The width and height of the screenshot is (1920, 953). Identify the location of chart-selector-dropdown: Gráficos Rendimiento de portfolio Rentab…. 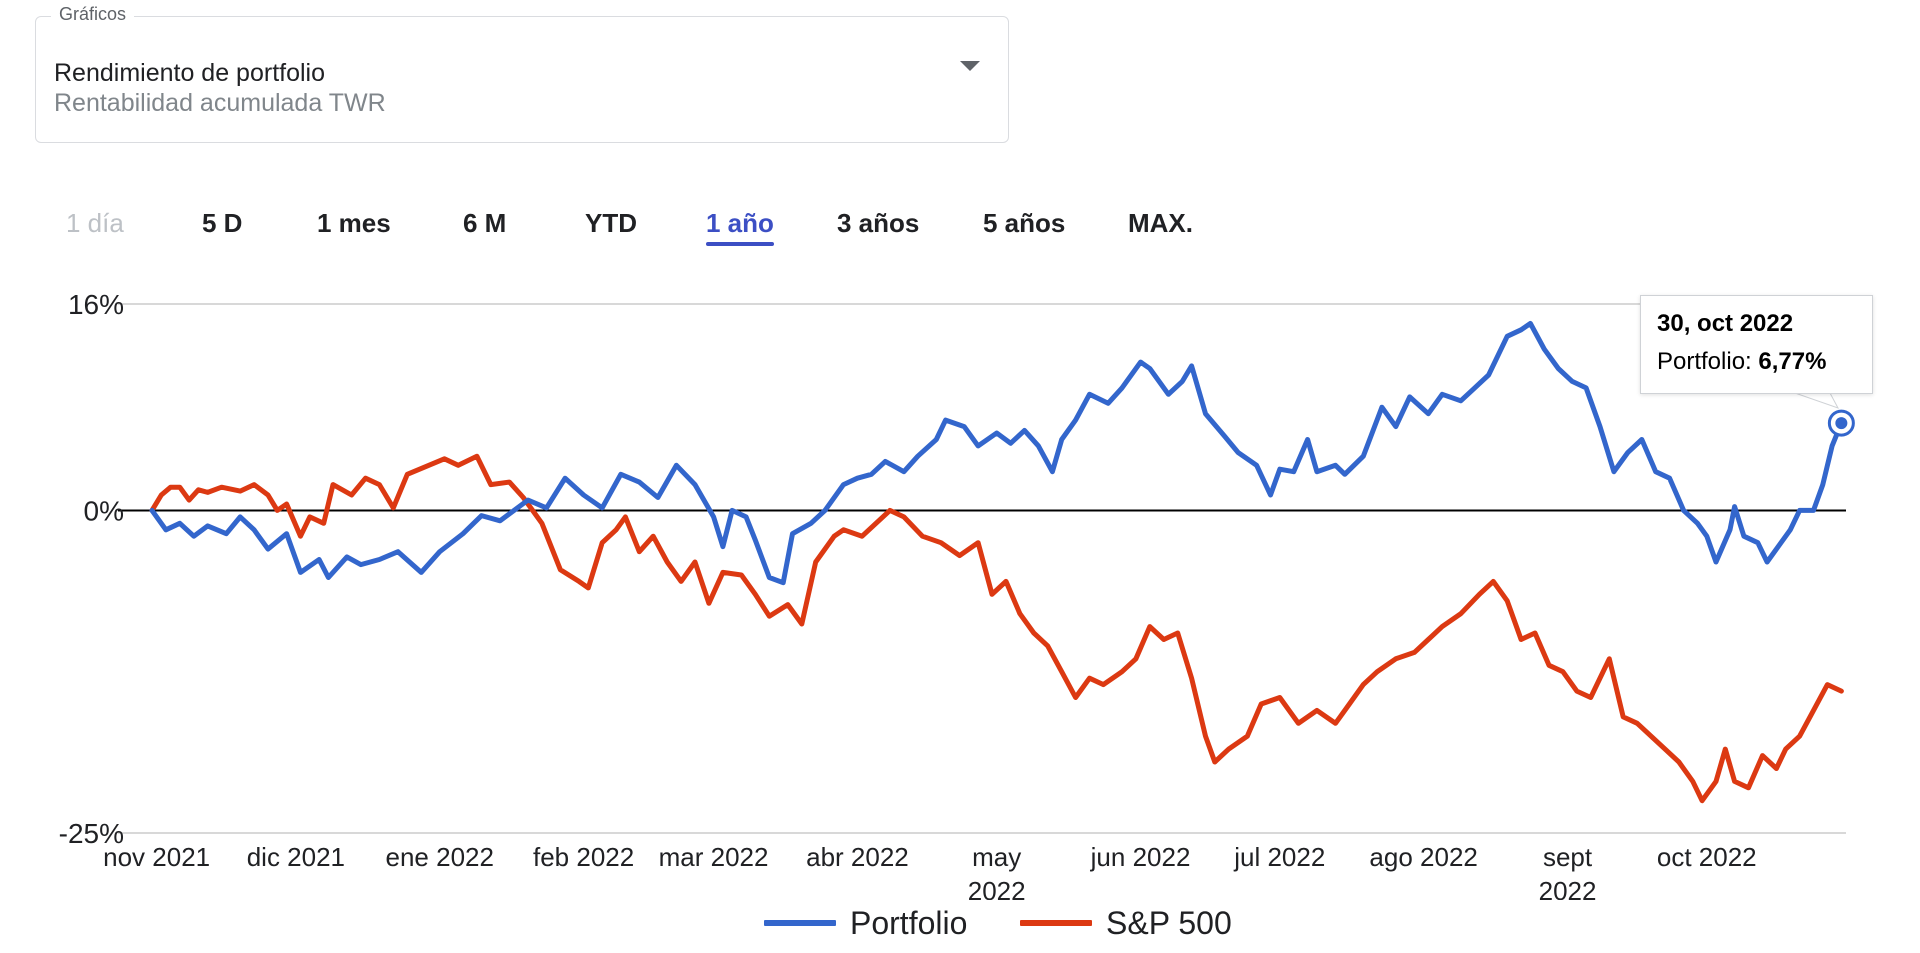
(522, 73).